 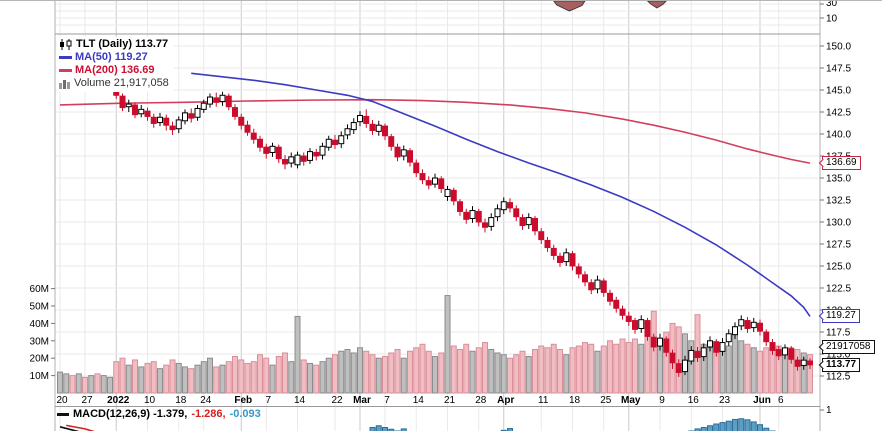 I want to click on volume-axis-label: 40M, so click(x=39, y=324).